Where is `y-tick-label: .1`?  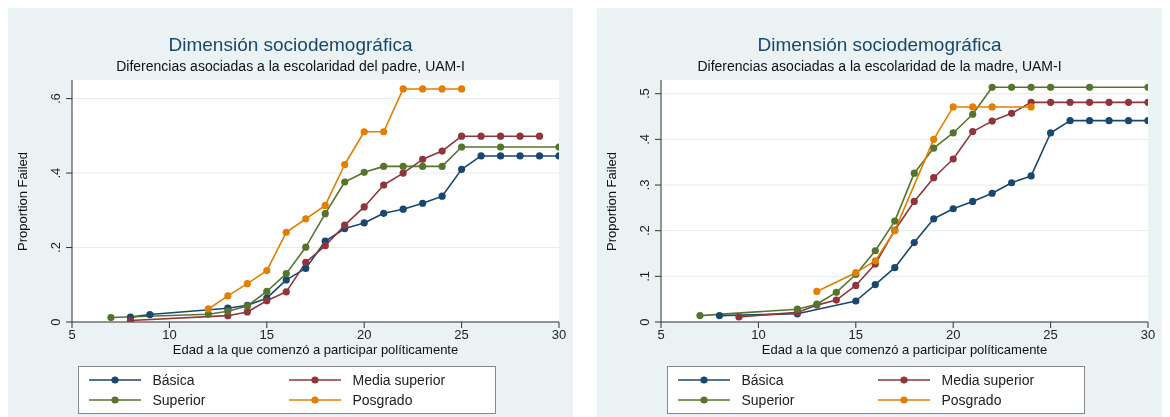
y-tick-label: .1 is located at coordinates (644, 276).